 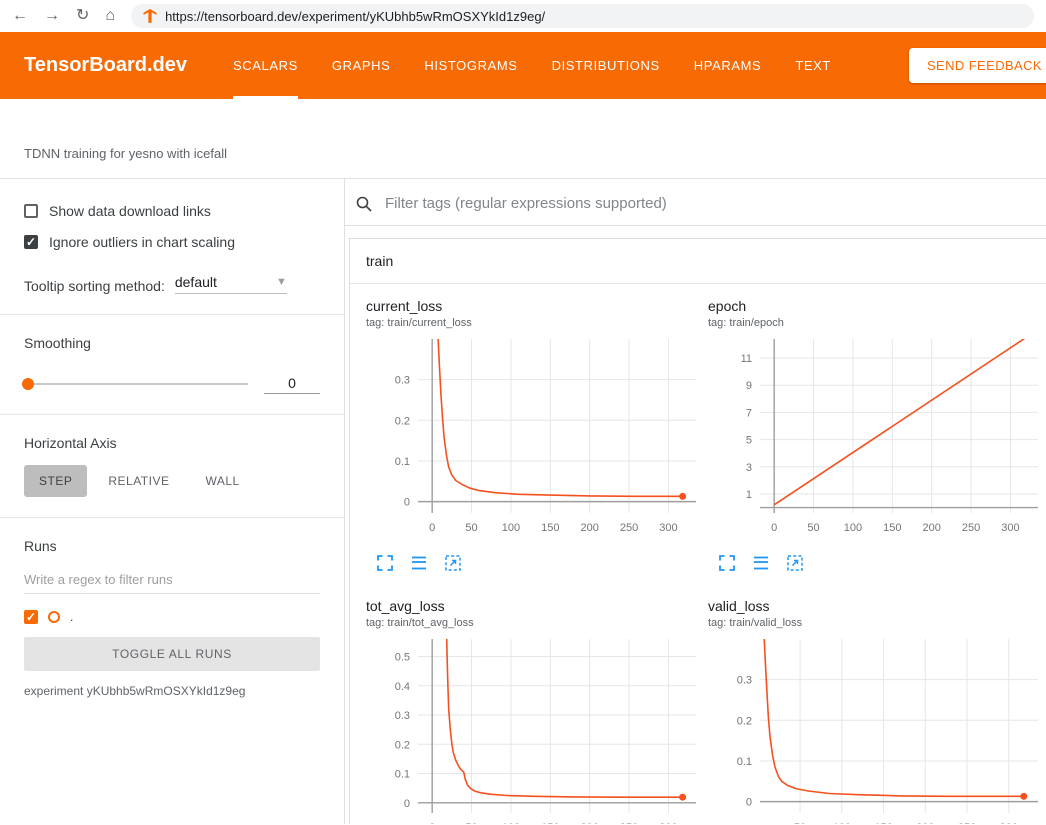 I want to click on svg-text: 11, so click(x=746, y=359).